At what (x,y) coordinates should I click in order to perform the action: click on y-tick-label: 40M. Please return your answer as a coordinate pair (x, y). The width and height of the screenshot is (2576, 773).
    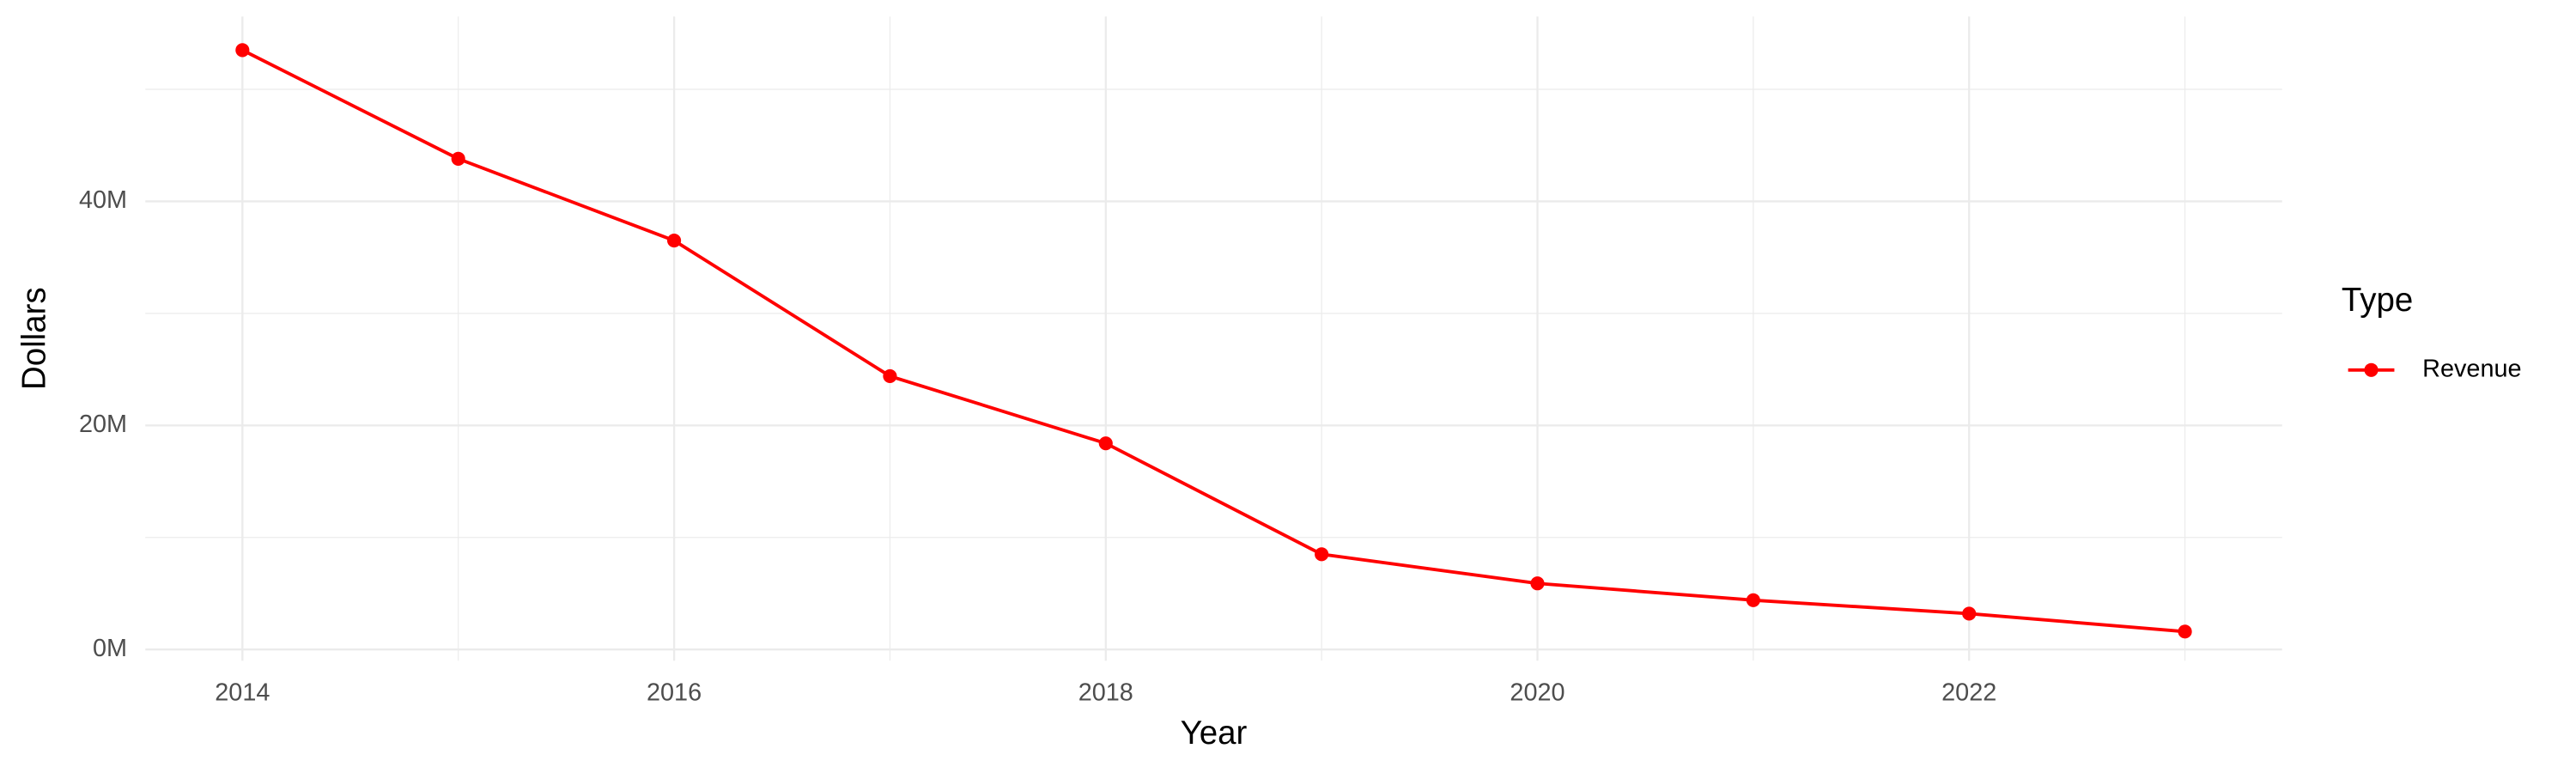
    Looking at the image, I should click on (103, 200).